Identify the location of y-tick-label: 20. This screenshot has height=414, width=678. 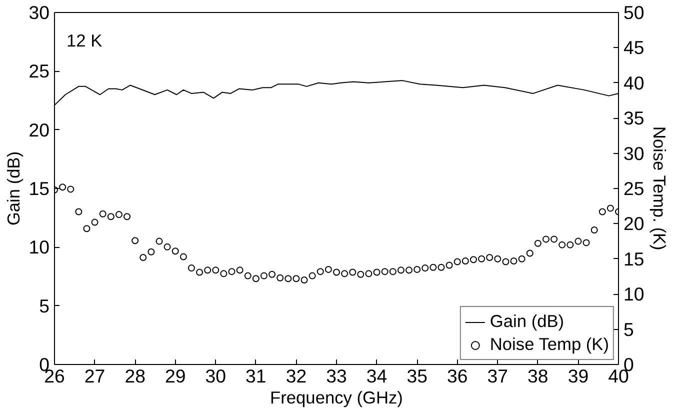
(39, 129).